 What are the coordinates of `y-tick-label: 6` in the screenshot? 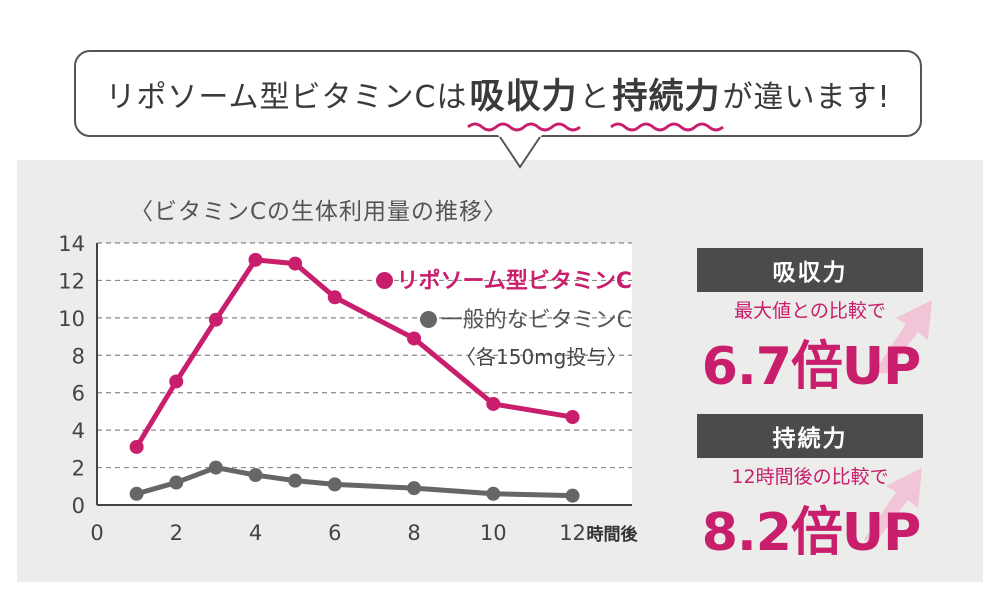 It's located at (78, 394).